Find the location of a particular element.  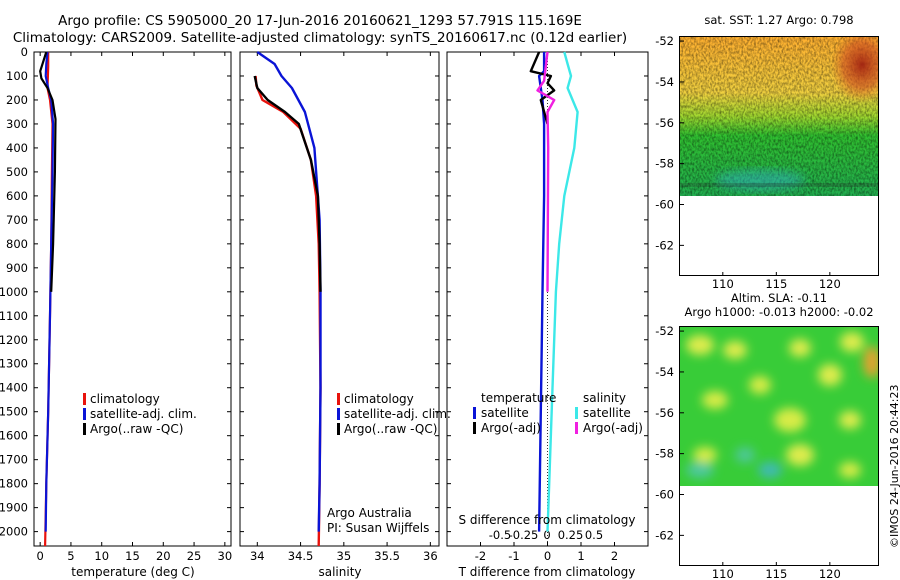

annotation-pi: PI: Susan Wijffels is located at coordinates (378, 528).